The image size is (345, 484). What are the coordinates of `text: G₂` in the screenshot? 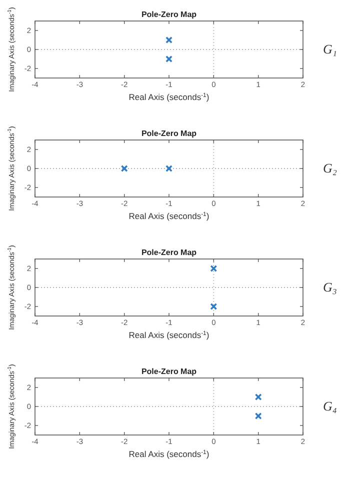 It's located at (330, 168).